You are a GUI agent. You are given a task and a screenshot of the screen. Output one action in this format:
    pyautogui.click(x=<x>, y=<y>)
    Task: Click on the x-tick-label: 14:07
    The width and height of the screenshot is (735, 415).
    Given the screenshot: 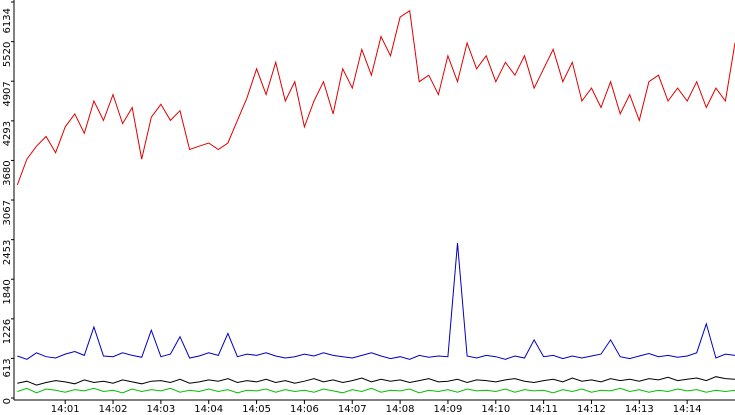 What is the action you would take?
    pyautogui.click(x=352, y=409)
    